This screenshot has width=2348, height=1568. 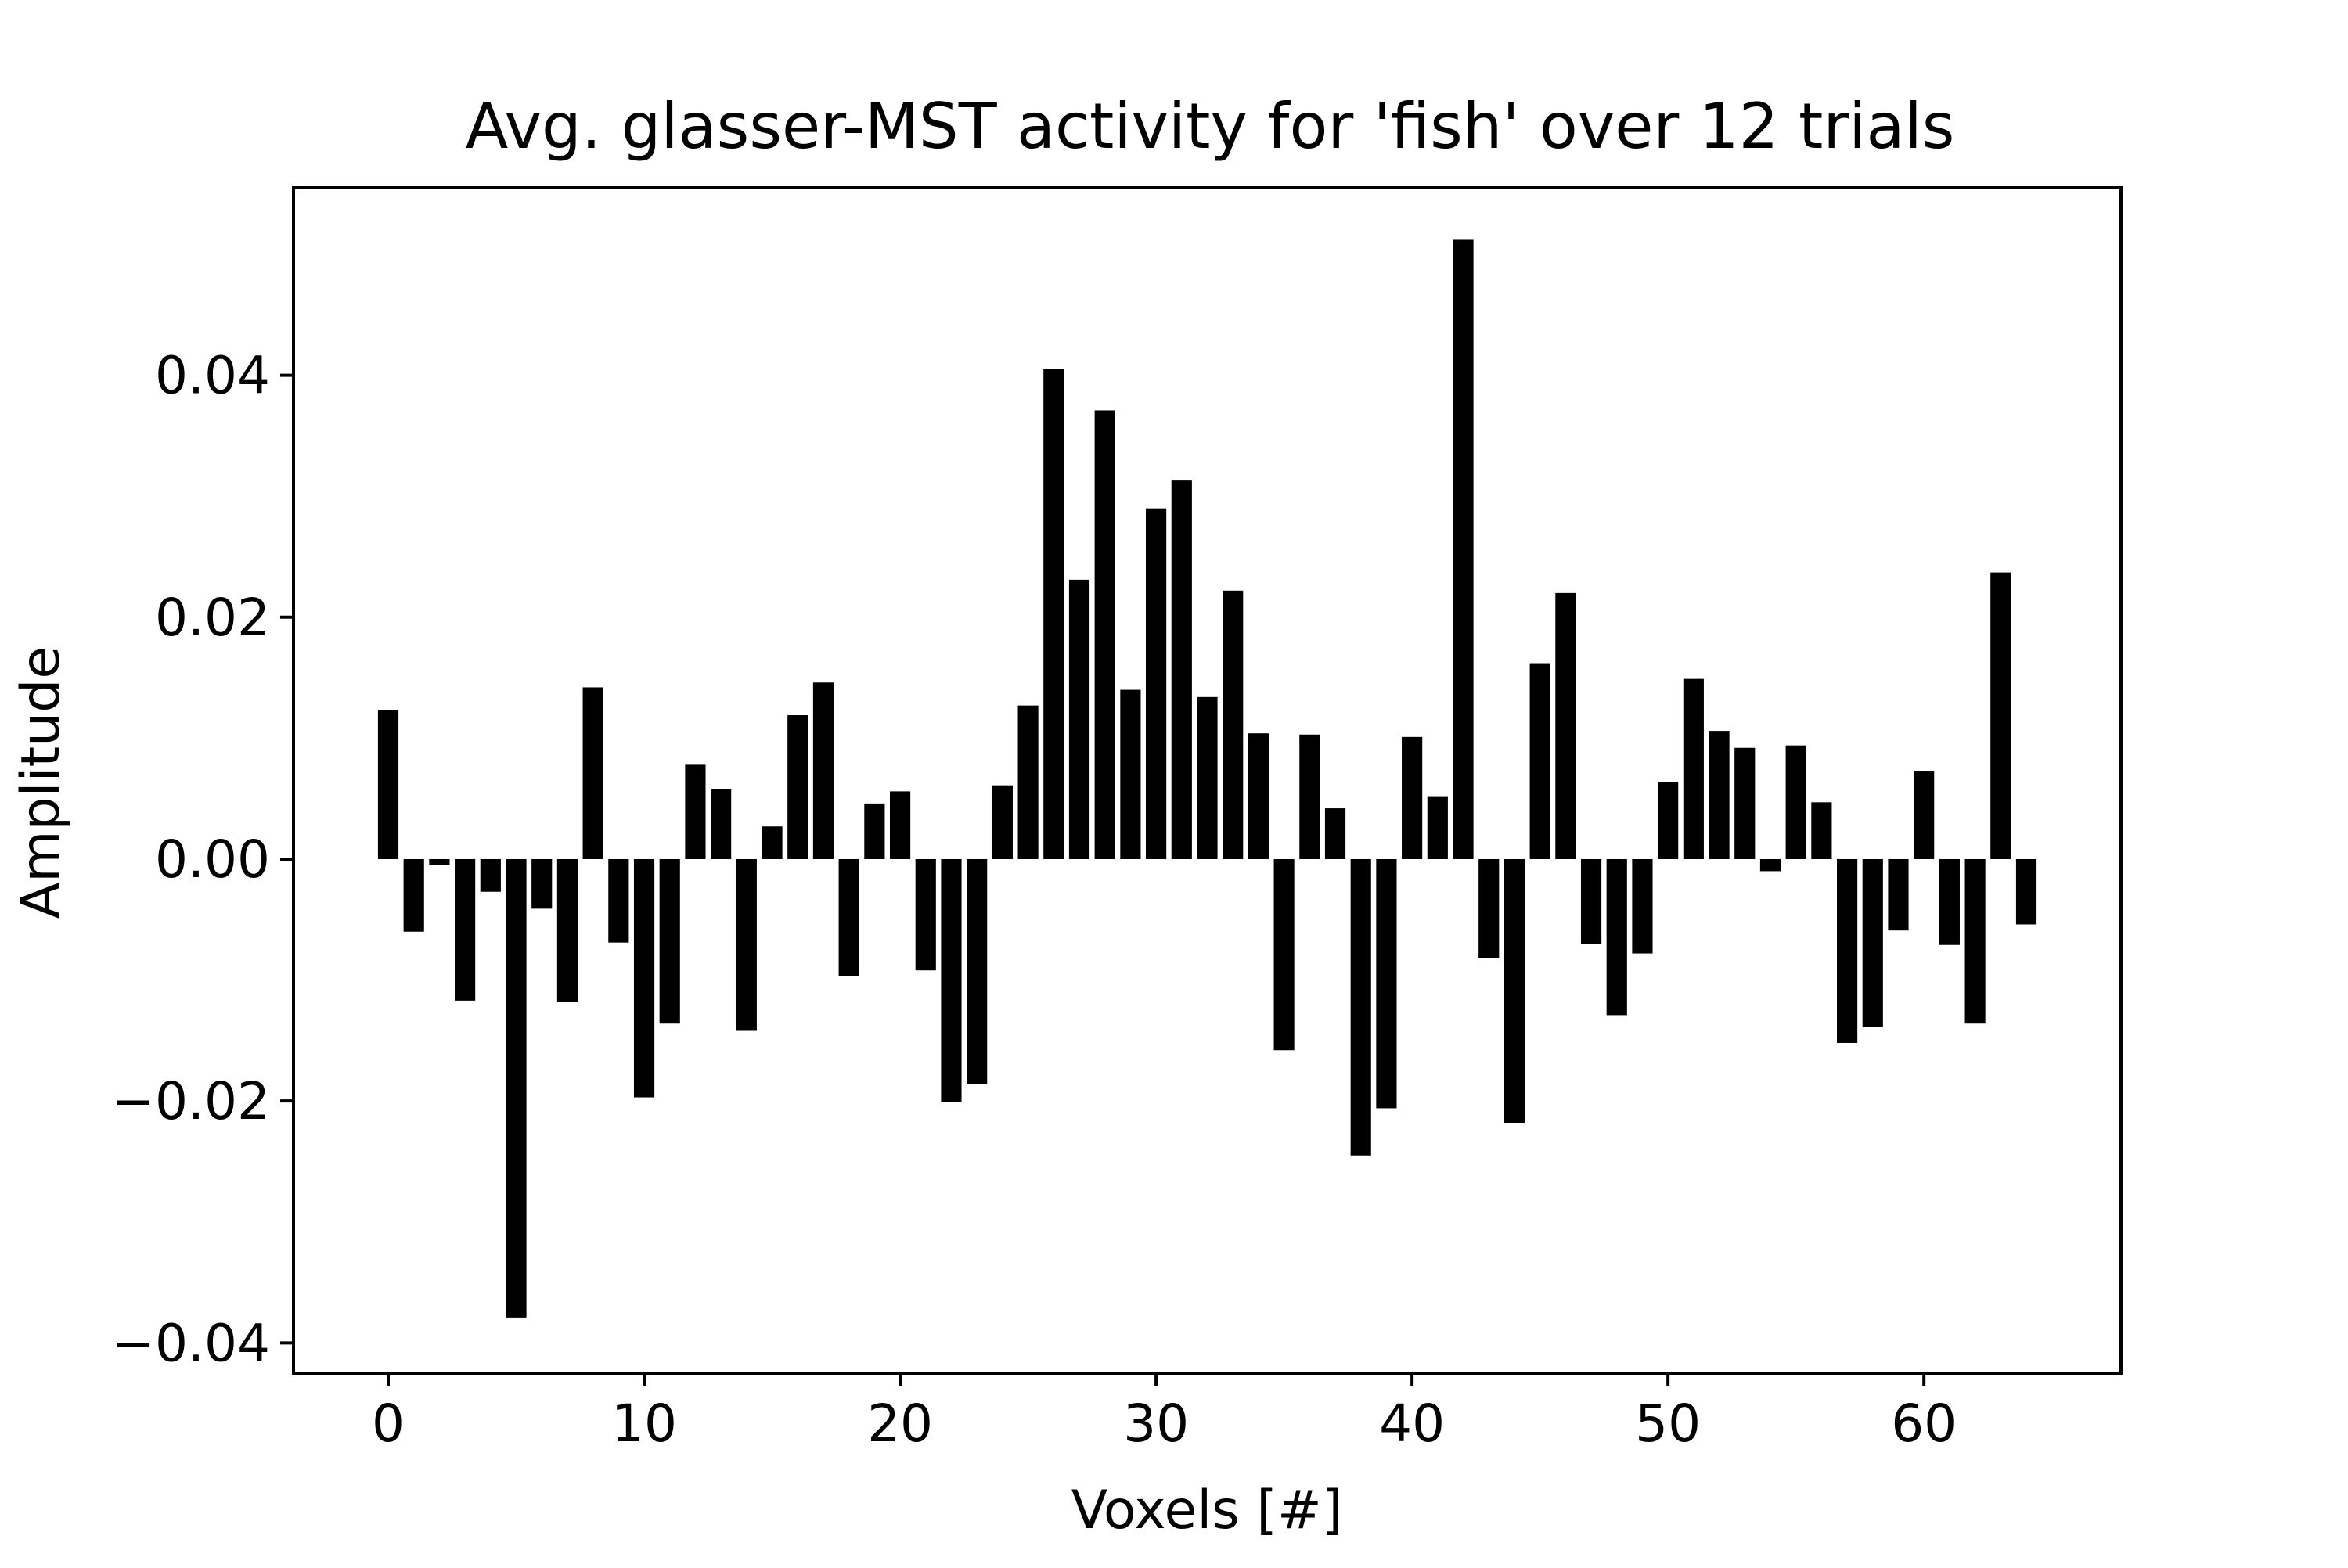 What do you see at coordinates (1207, 1511) in the screenshot?
I see `x-axis-label: Voxels [#]` at bounding box center [1207, 1511].